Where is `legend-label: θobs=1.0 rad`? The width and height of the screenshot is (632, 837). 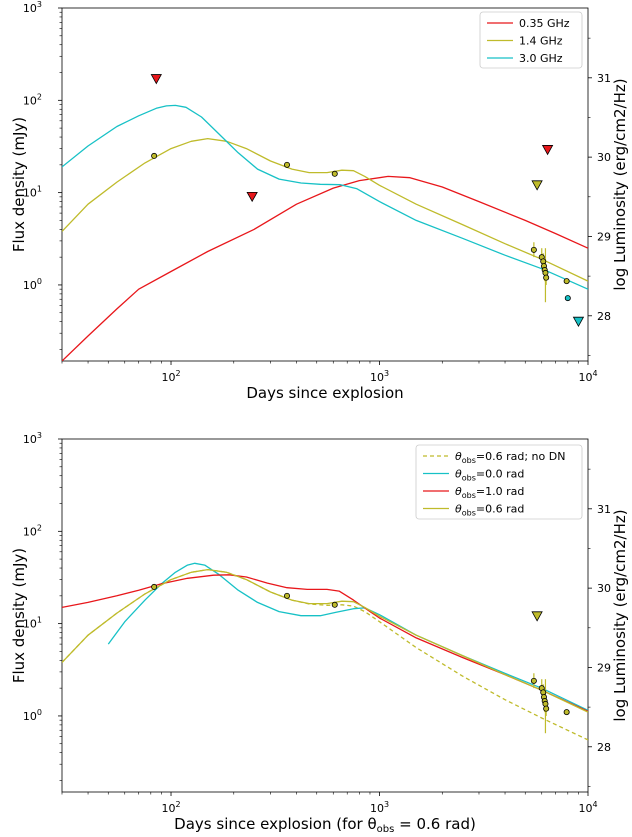 legend-label: θobs=1.0 rad is located at coordinates (489, 492).